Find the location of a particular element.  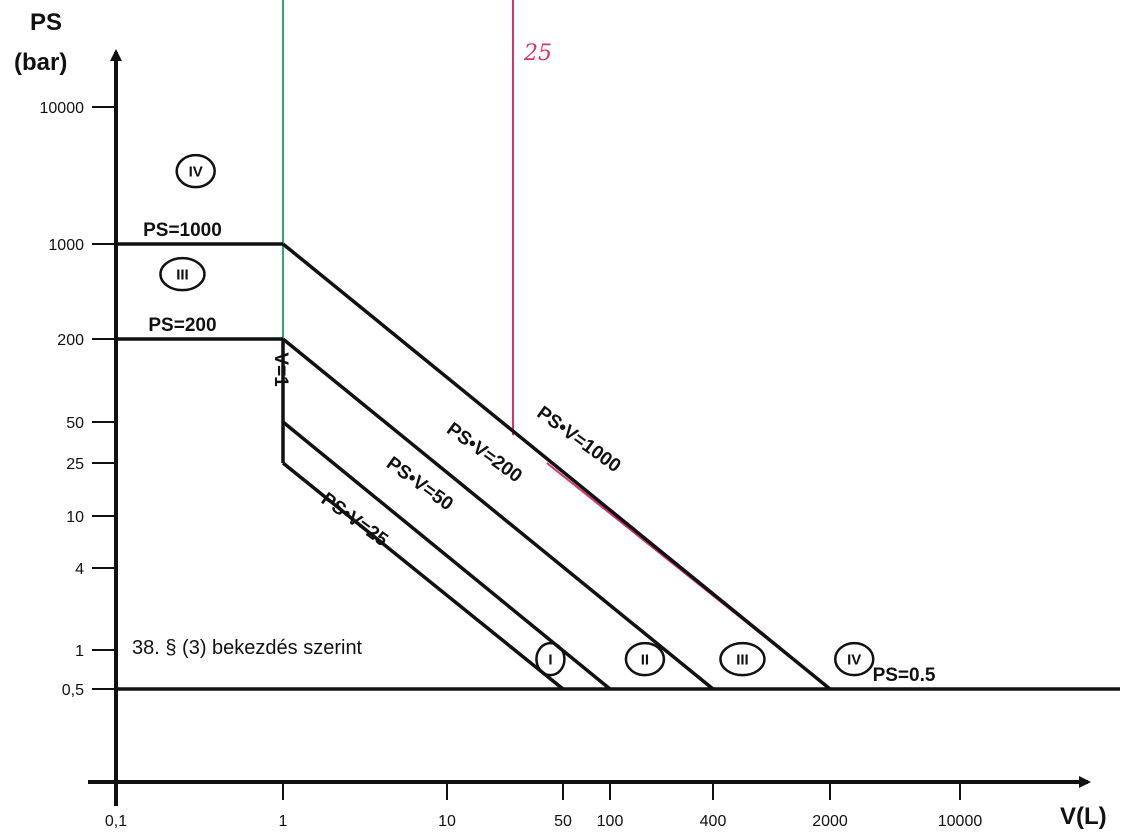

region-i: I is located at coordinates (550, 659).